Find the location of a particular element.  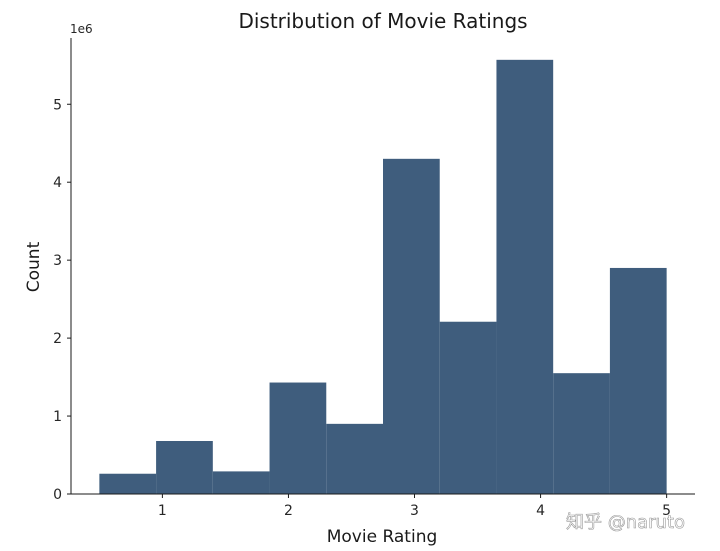

x-axis-label: Movie Rating is located at coordinates (382, 537).